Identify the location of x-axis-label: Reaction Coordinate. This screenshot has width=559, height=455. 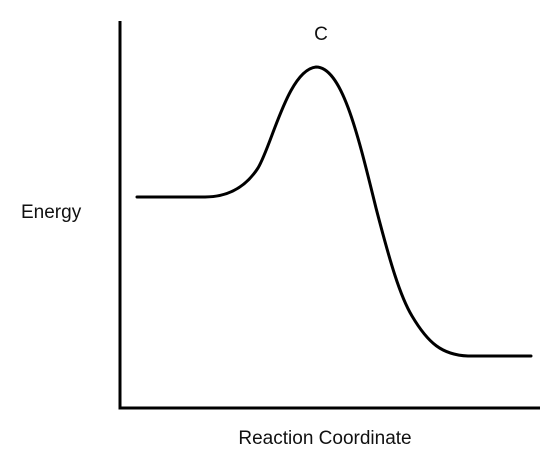
(324, 438).